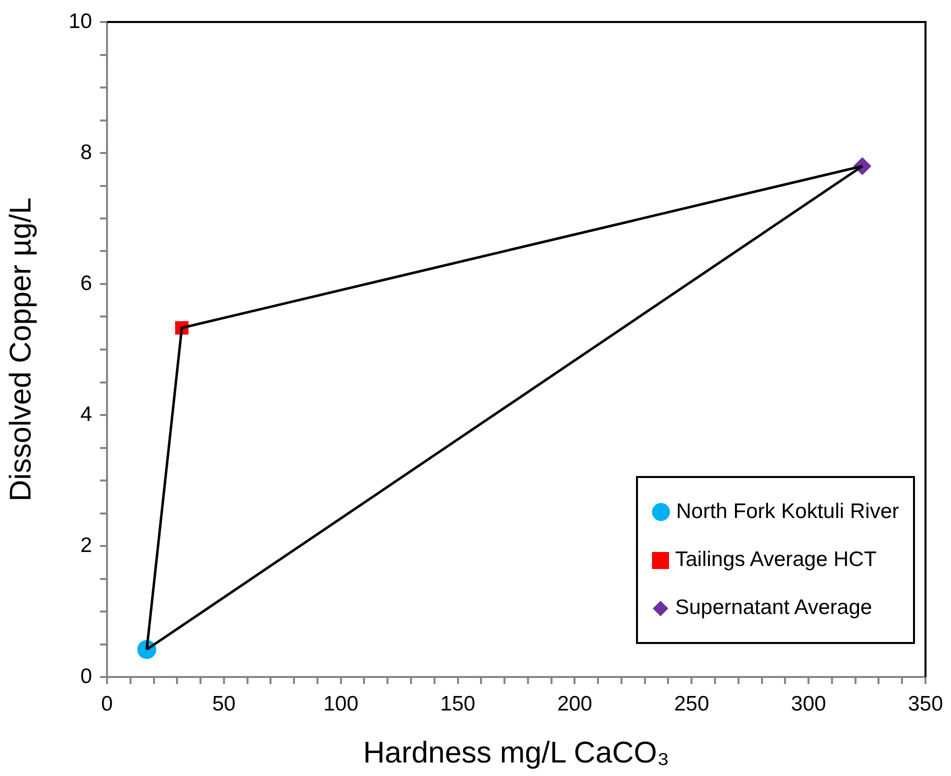 This screenshot has width=951, height=776. I want to click on x-tick-label: 200, so click(574, 704).